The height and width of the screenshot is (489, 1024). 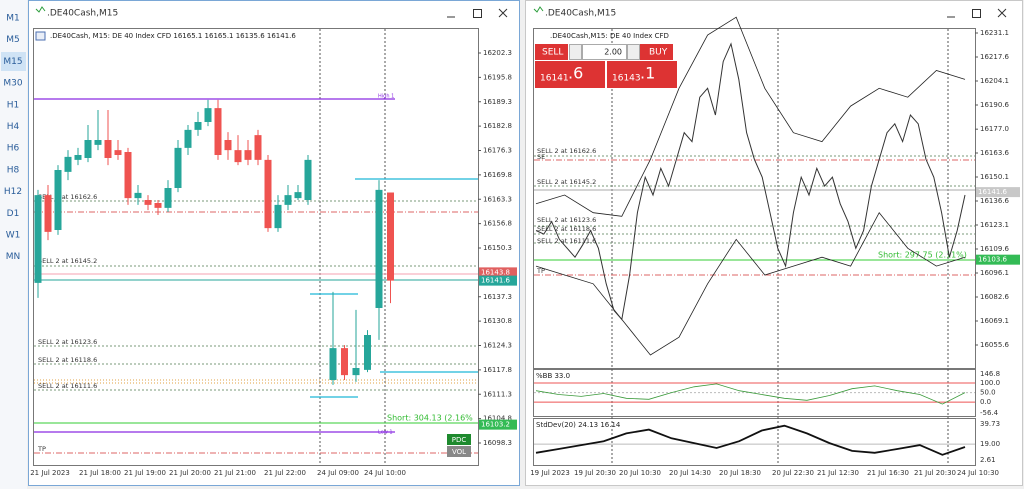 I want to click on timeframe-button: H6, so click(x=13, y=149).